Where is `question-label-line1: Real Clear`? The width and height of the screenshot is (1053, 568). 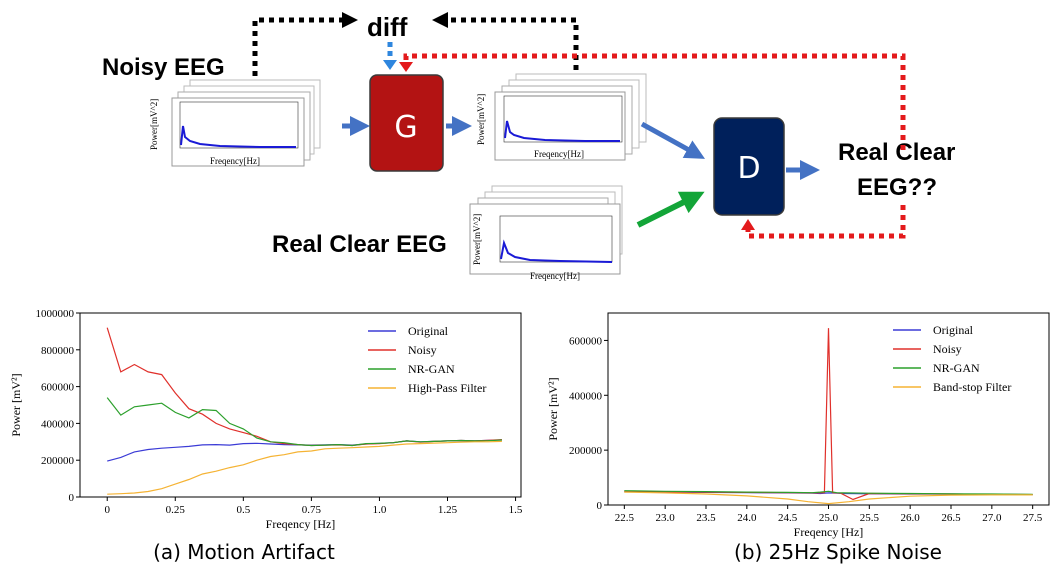
question-label-line1: Real Clear is located at coordinates (896, 152).